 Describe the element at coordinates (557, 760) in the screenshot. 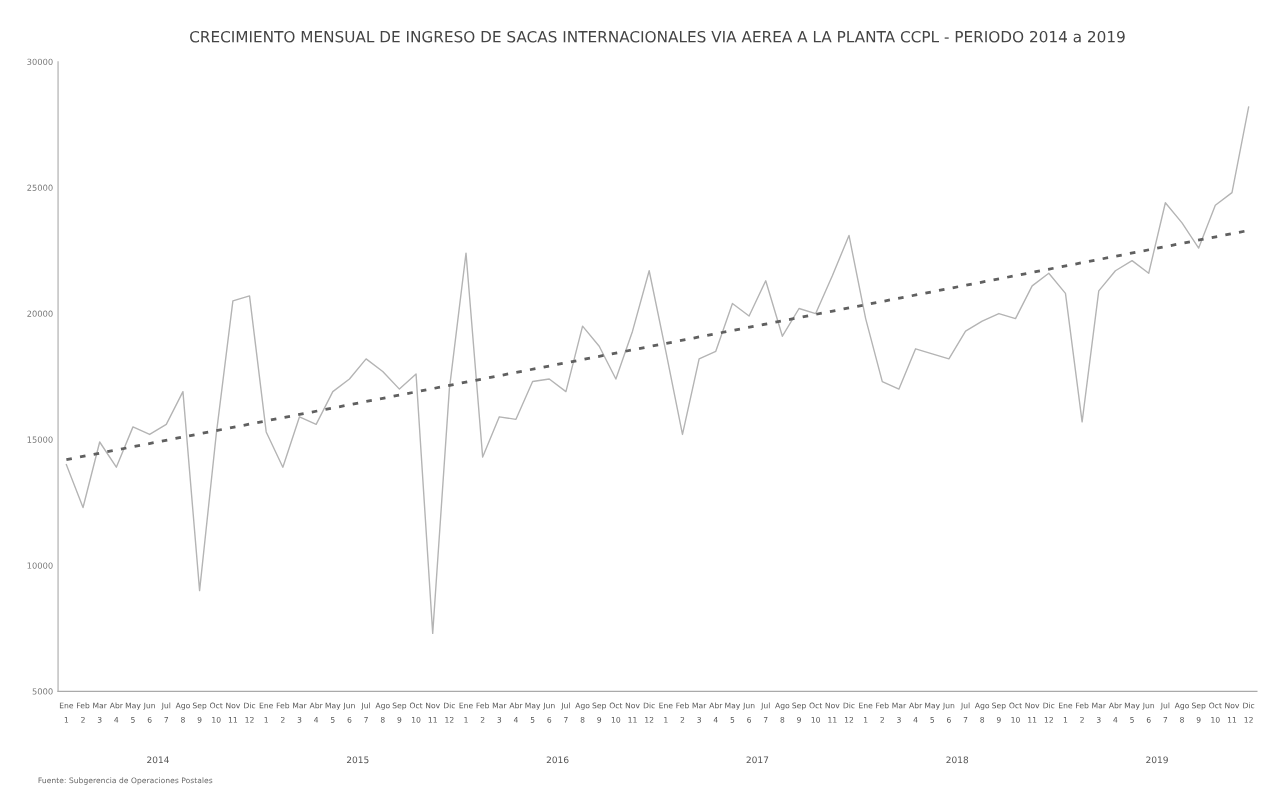

I see `text: 2016` at that location.